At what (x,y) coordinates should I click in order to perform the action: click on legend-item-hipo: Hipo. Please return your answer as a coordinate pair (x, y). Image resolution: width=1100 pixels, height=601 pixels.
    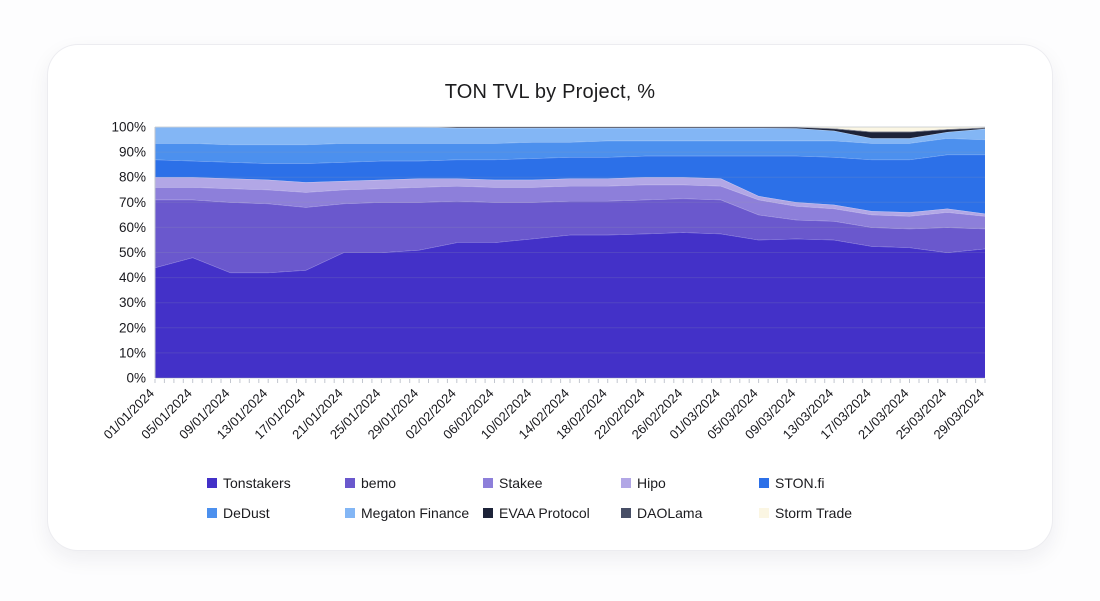
    Looking at the image, I should click on (690, 483).